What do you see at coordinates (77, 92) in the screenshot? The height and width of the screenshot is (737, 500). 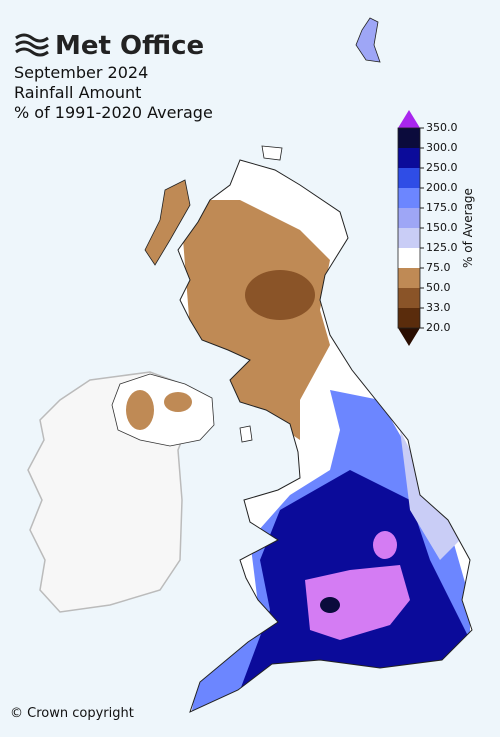 I see `title-line: Rainfall Amount` at bounding box center [77, 92].